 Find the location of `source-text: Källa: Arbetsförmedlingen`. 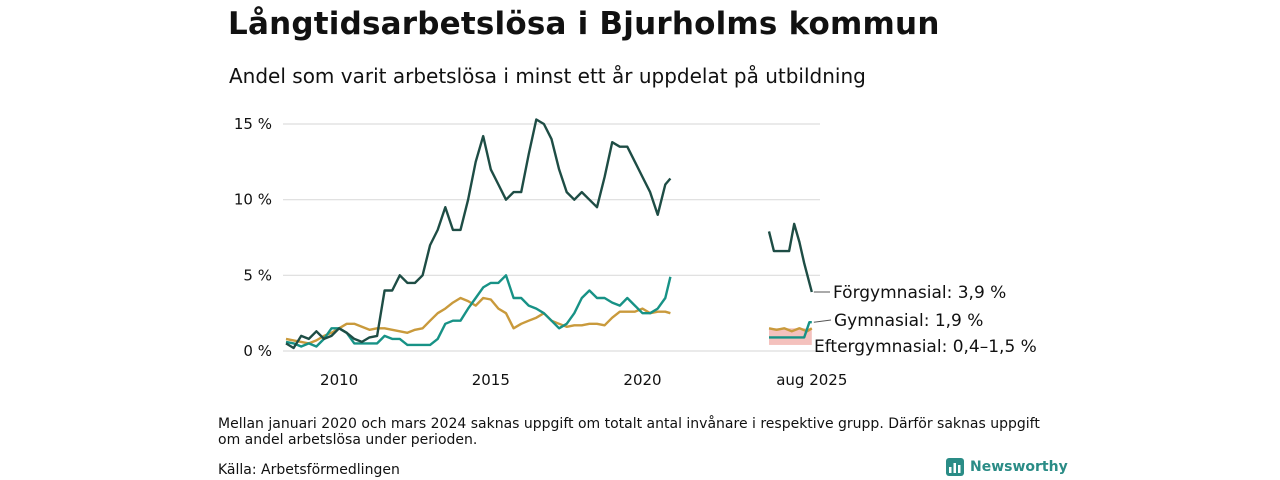

source-text: Källa: Arbetsförmedlingen is located at coordinates (309, 470).